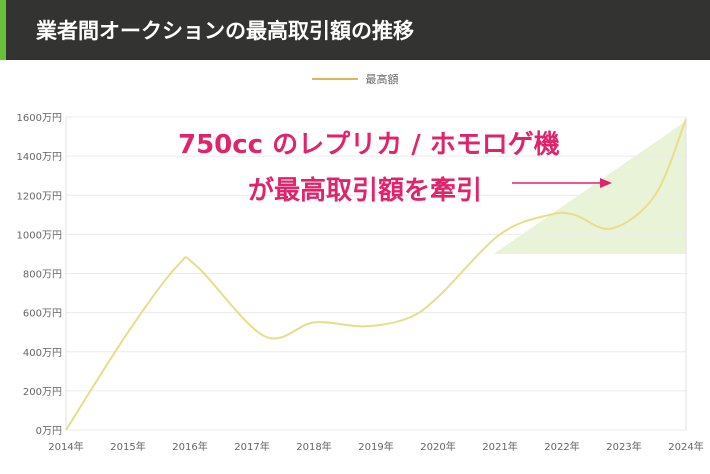  What do you see at coordinates (65, 446) in the screenshot?
I see `x-tick-label: 2014年` at bounding box center [65, 446].